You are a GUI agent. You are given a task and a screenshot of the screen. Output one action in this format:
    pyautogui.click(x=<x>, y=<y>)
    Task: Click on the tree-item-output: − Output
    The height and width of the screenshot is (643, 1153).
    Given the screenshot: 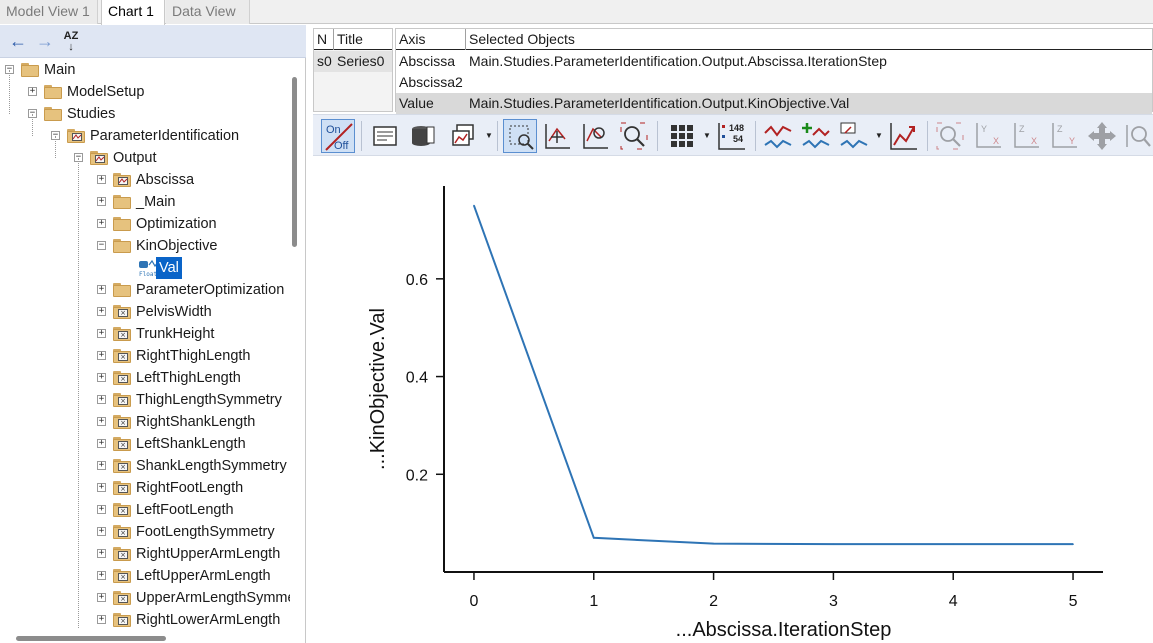 What is the action you would take?
    pyautogui.click(x=145, y=158)
    